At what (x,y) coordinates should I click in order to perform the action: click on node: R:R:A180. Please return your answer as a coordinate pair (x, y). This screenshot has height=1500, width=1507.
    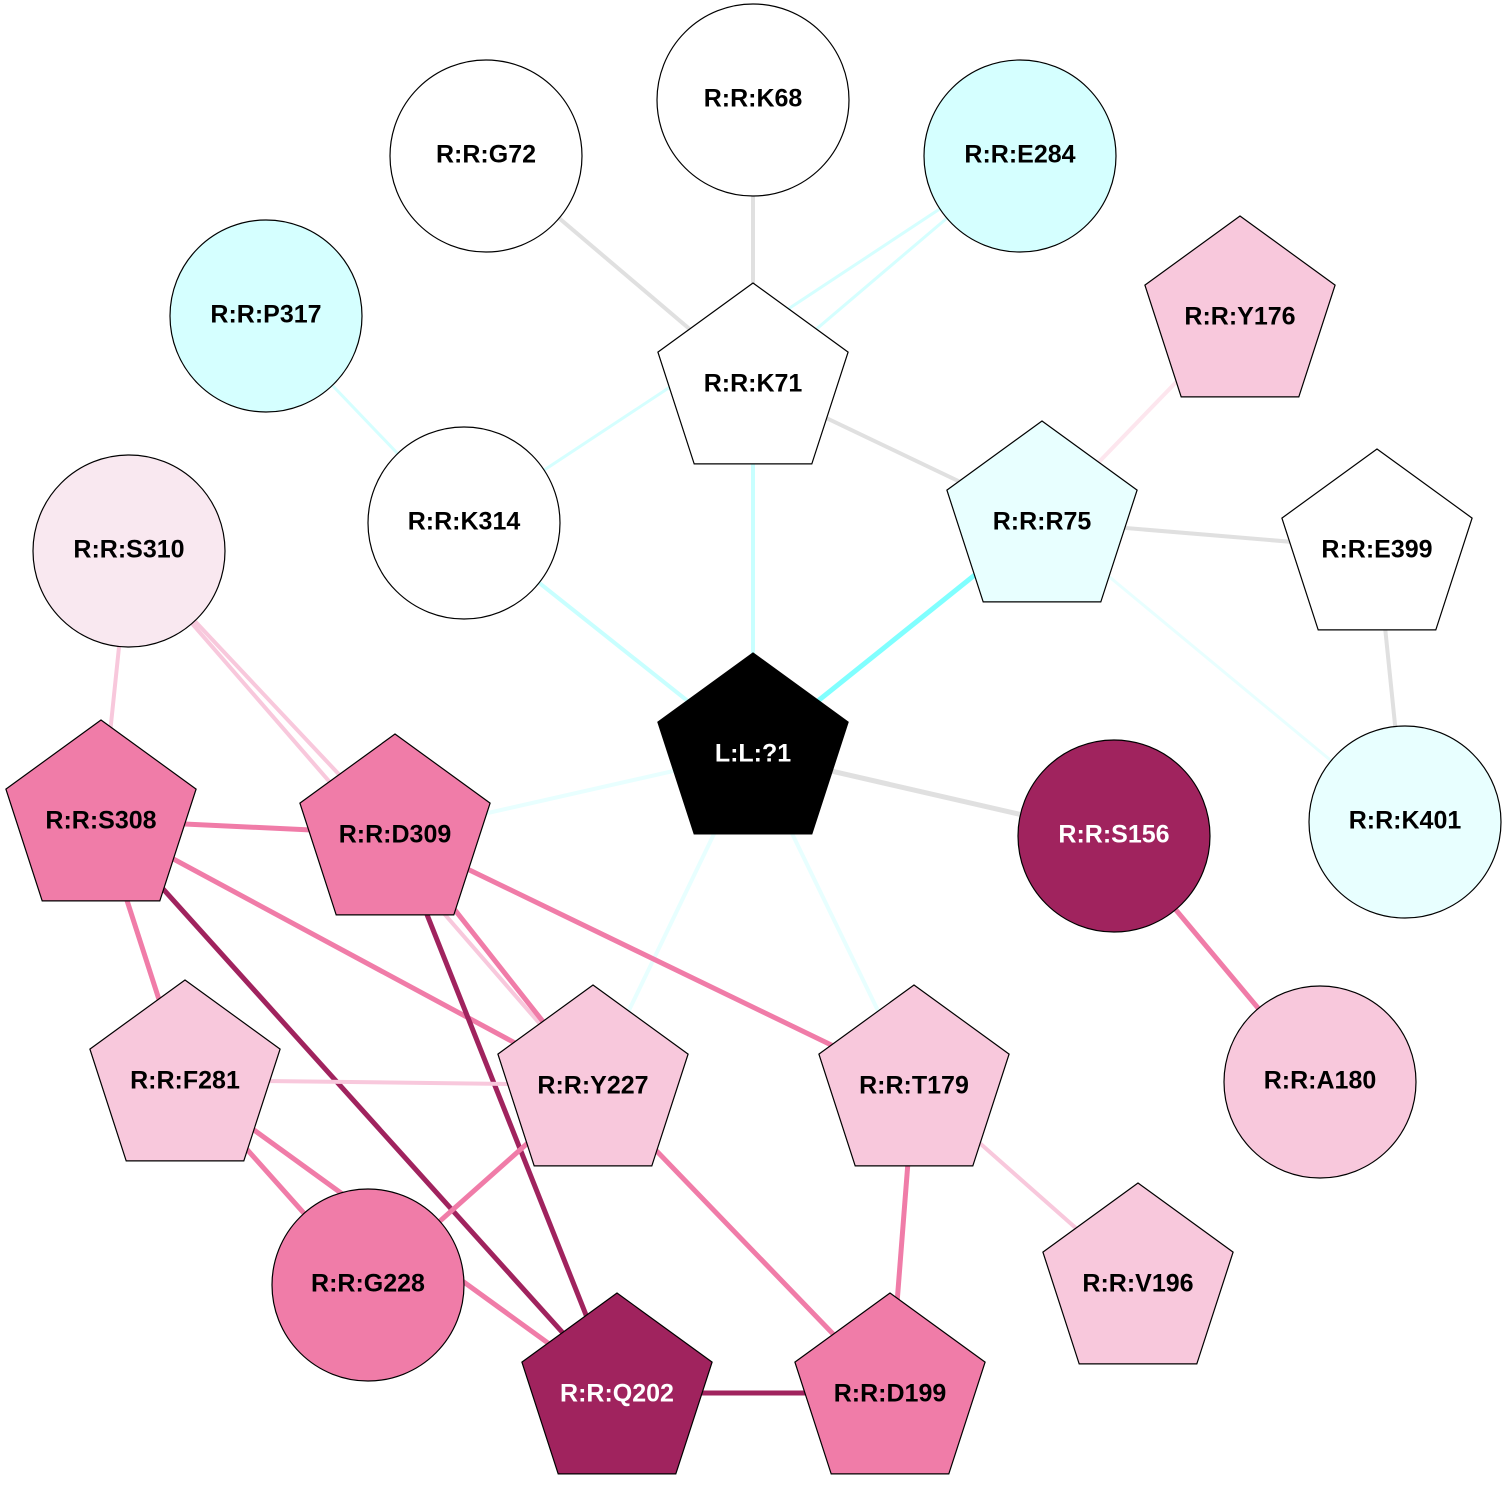
    Looking at the image, I should click on (1320, 1082).